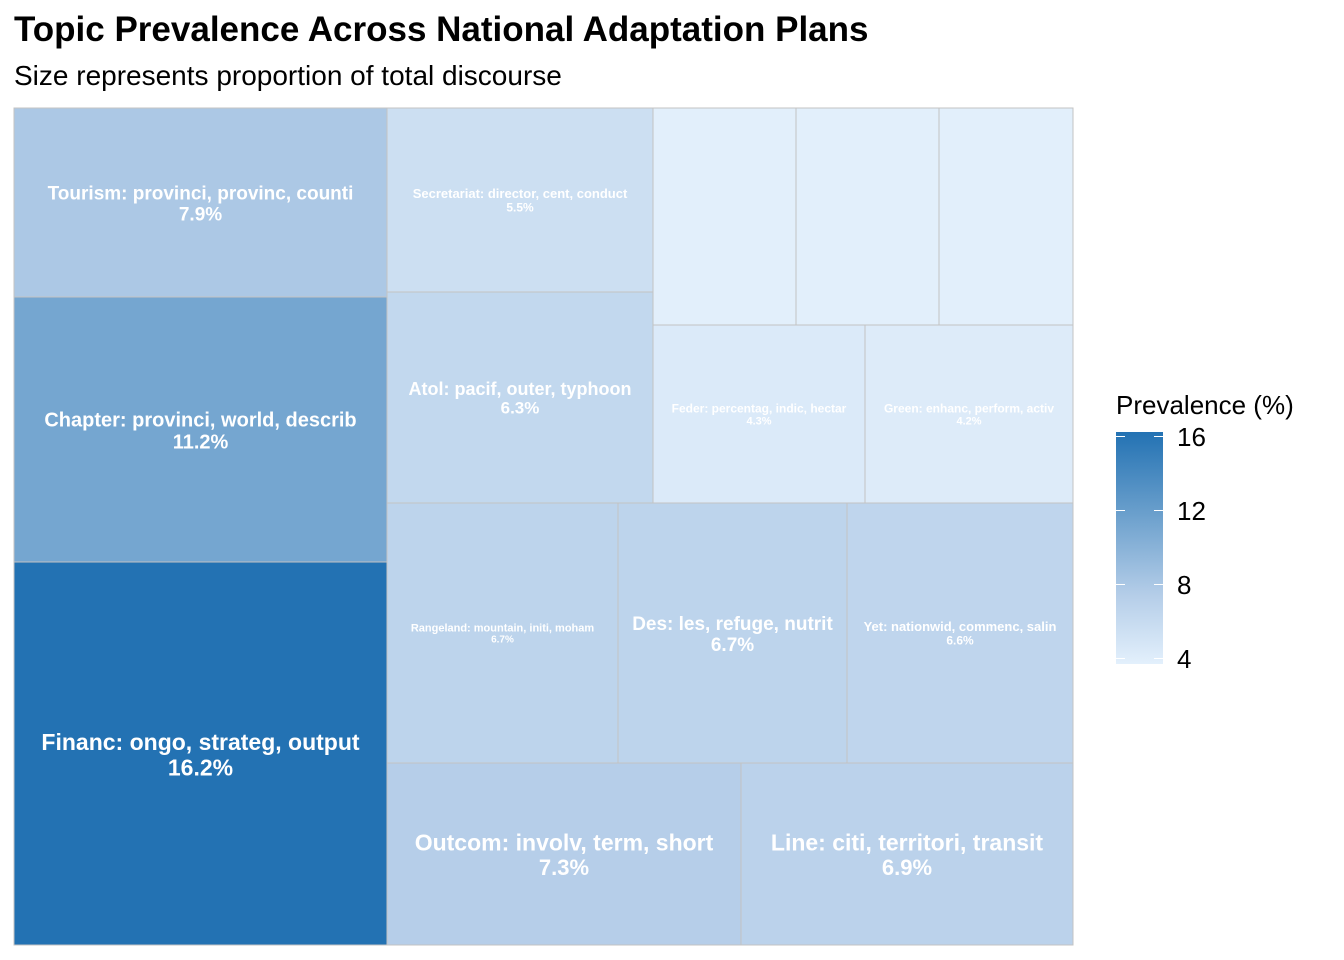 Image resolution: width=1344 pixels, height=960 pixels. What do you see at coordinates (1191, 511) in the screenshot?
I see `legend-tick-label: 12` at bounding box center [1191, 511].